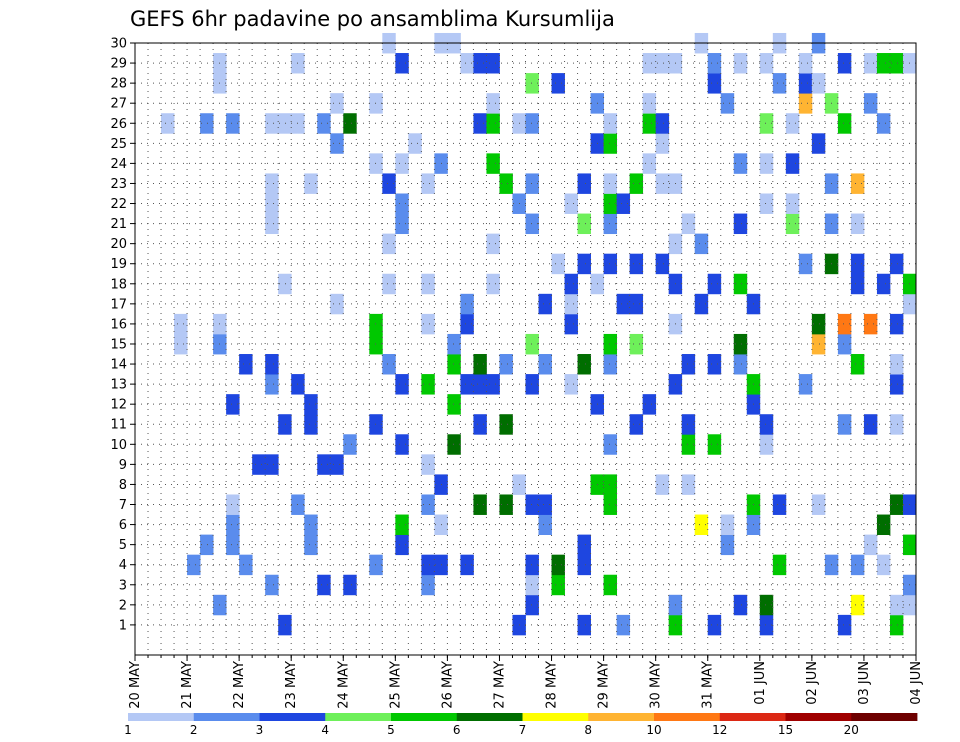 The height and width of the screenshot is (742, 960). I want to click on colorbar-label: 6, so click(457, 730).